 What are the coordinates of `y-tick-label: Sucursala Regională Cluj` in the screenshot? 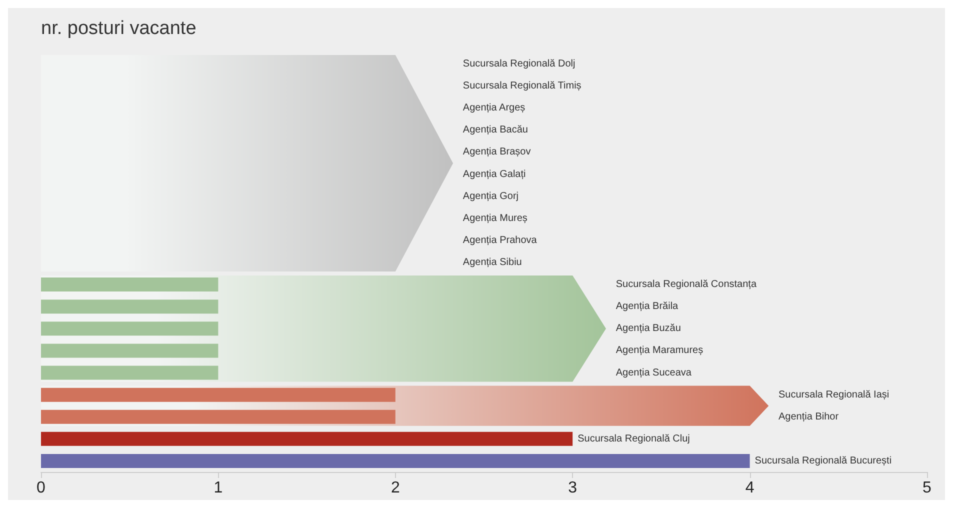 It's located at (634, 438).